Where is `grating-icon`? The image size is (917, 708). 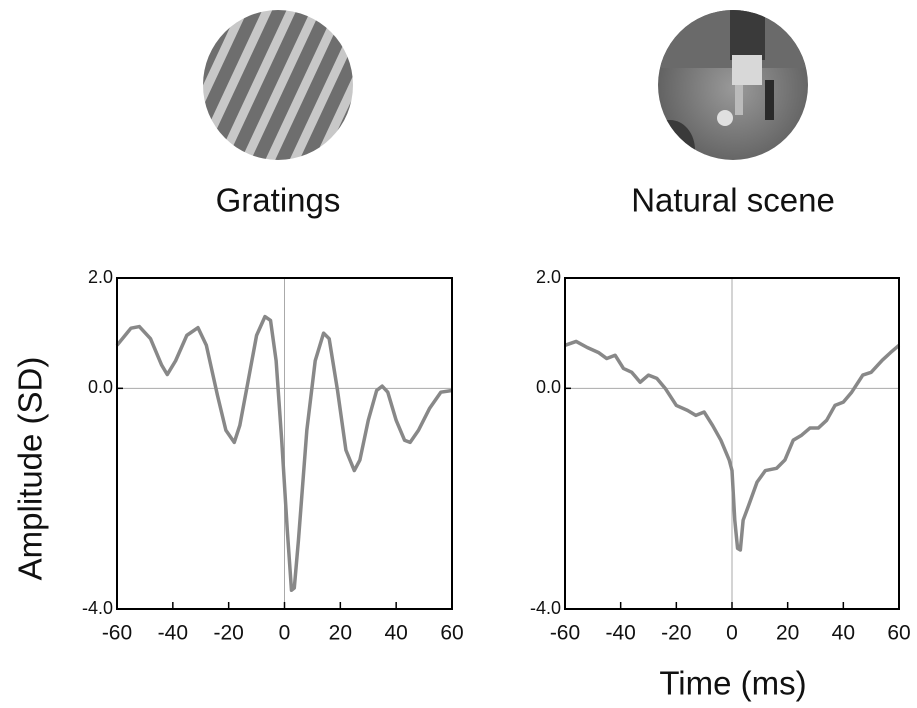
grating-icon is located at coordinates (278, 85).